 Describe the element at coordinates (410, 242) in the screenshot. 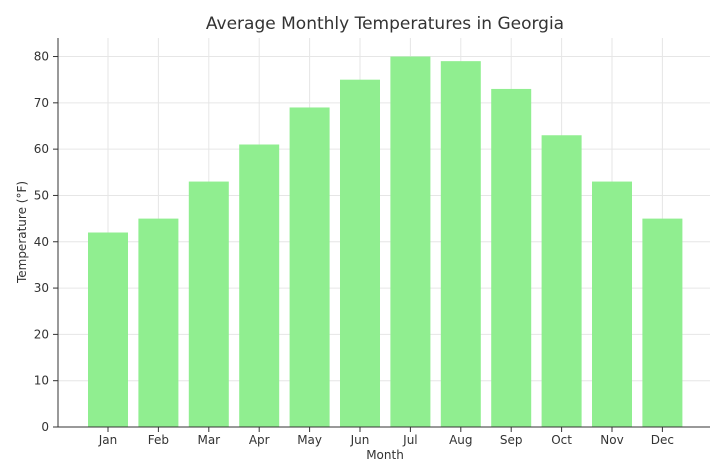

I see `bar-jul` at that location.